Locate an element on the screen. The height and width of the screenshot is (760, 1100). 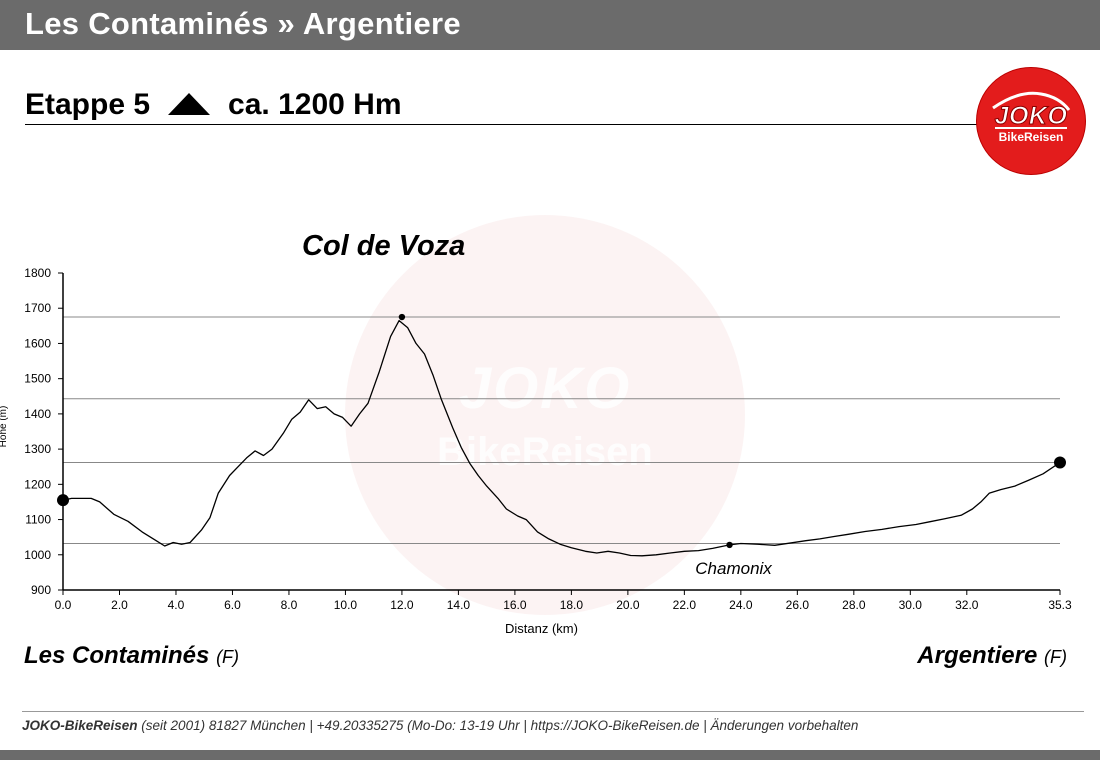
header-bar: Les Contaminés » Argentiere is located at coordinates (550, 25).